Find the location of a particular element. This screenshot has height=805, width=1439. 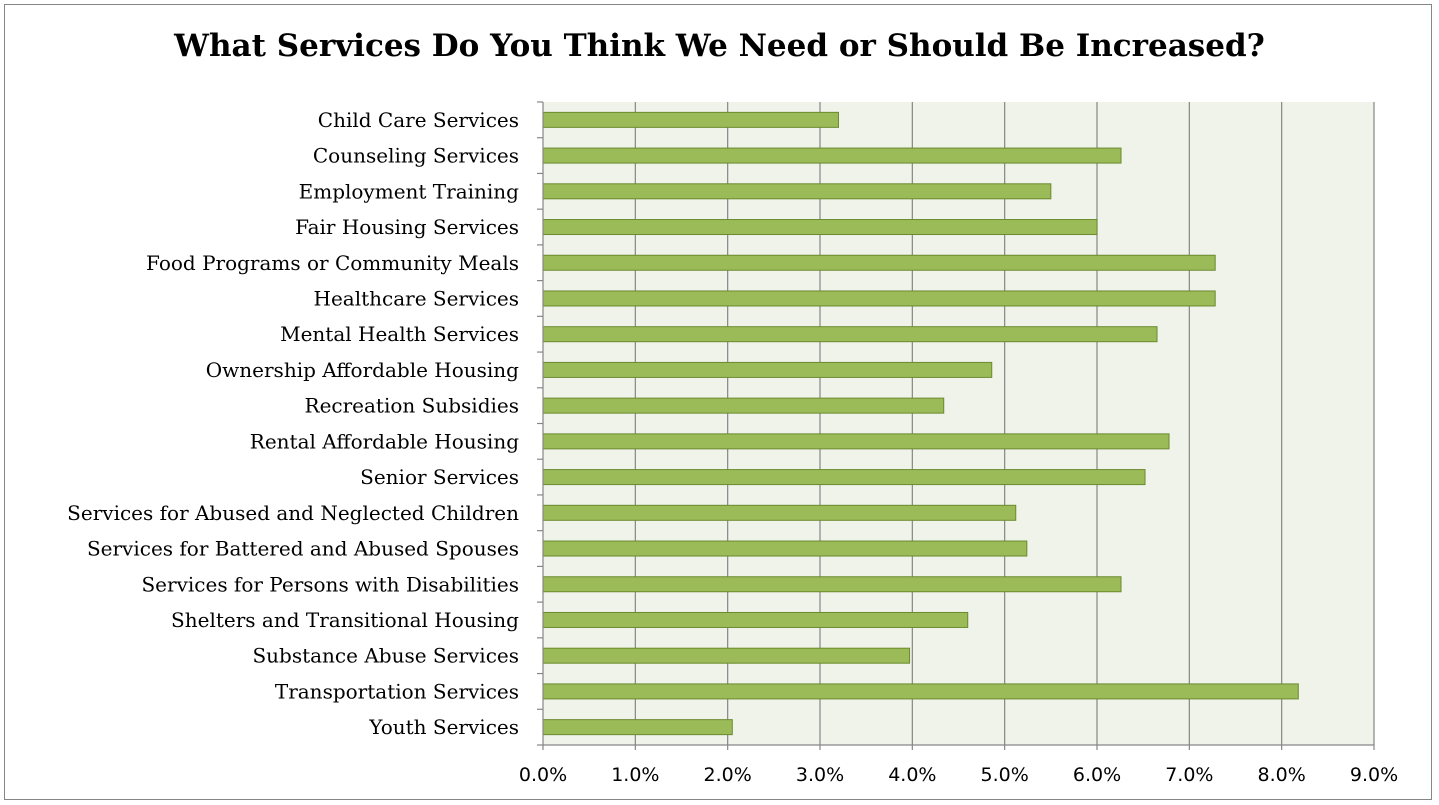

category-label: Substance Abuse Services is located at coordinates (385, 656).